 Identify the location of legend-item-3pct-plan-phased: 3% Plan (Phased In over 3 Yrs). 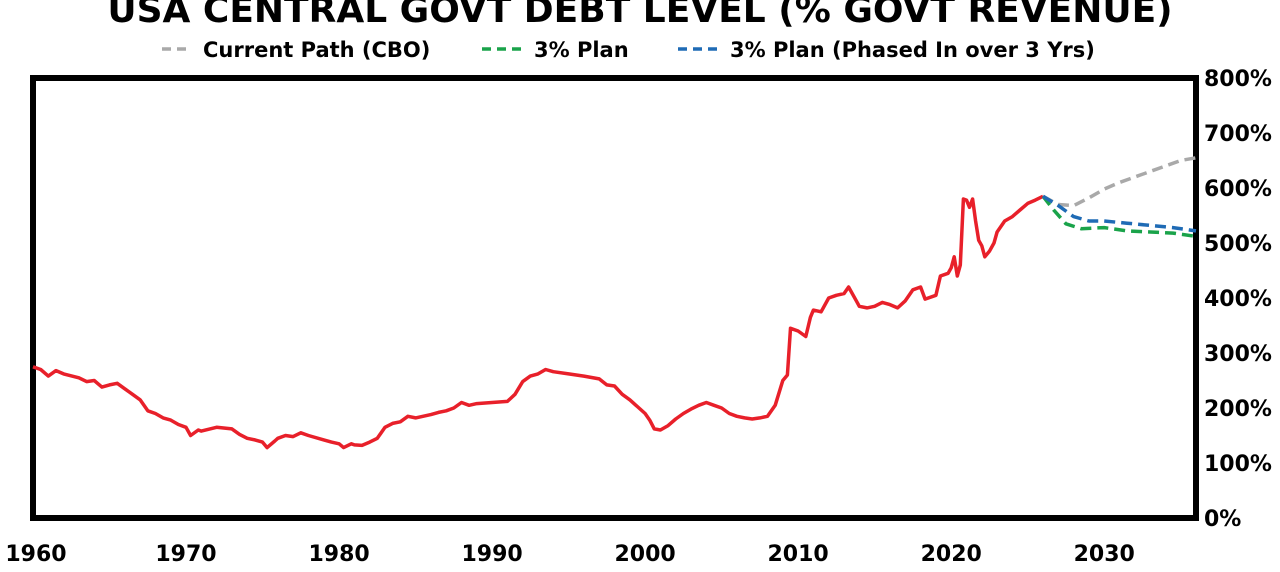
(886, 50).